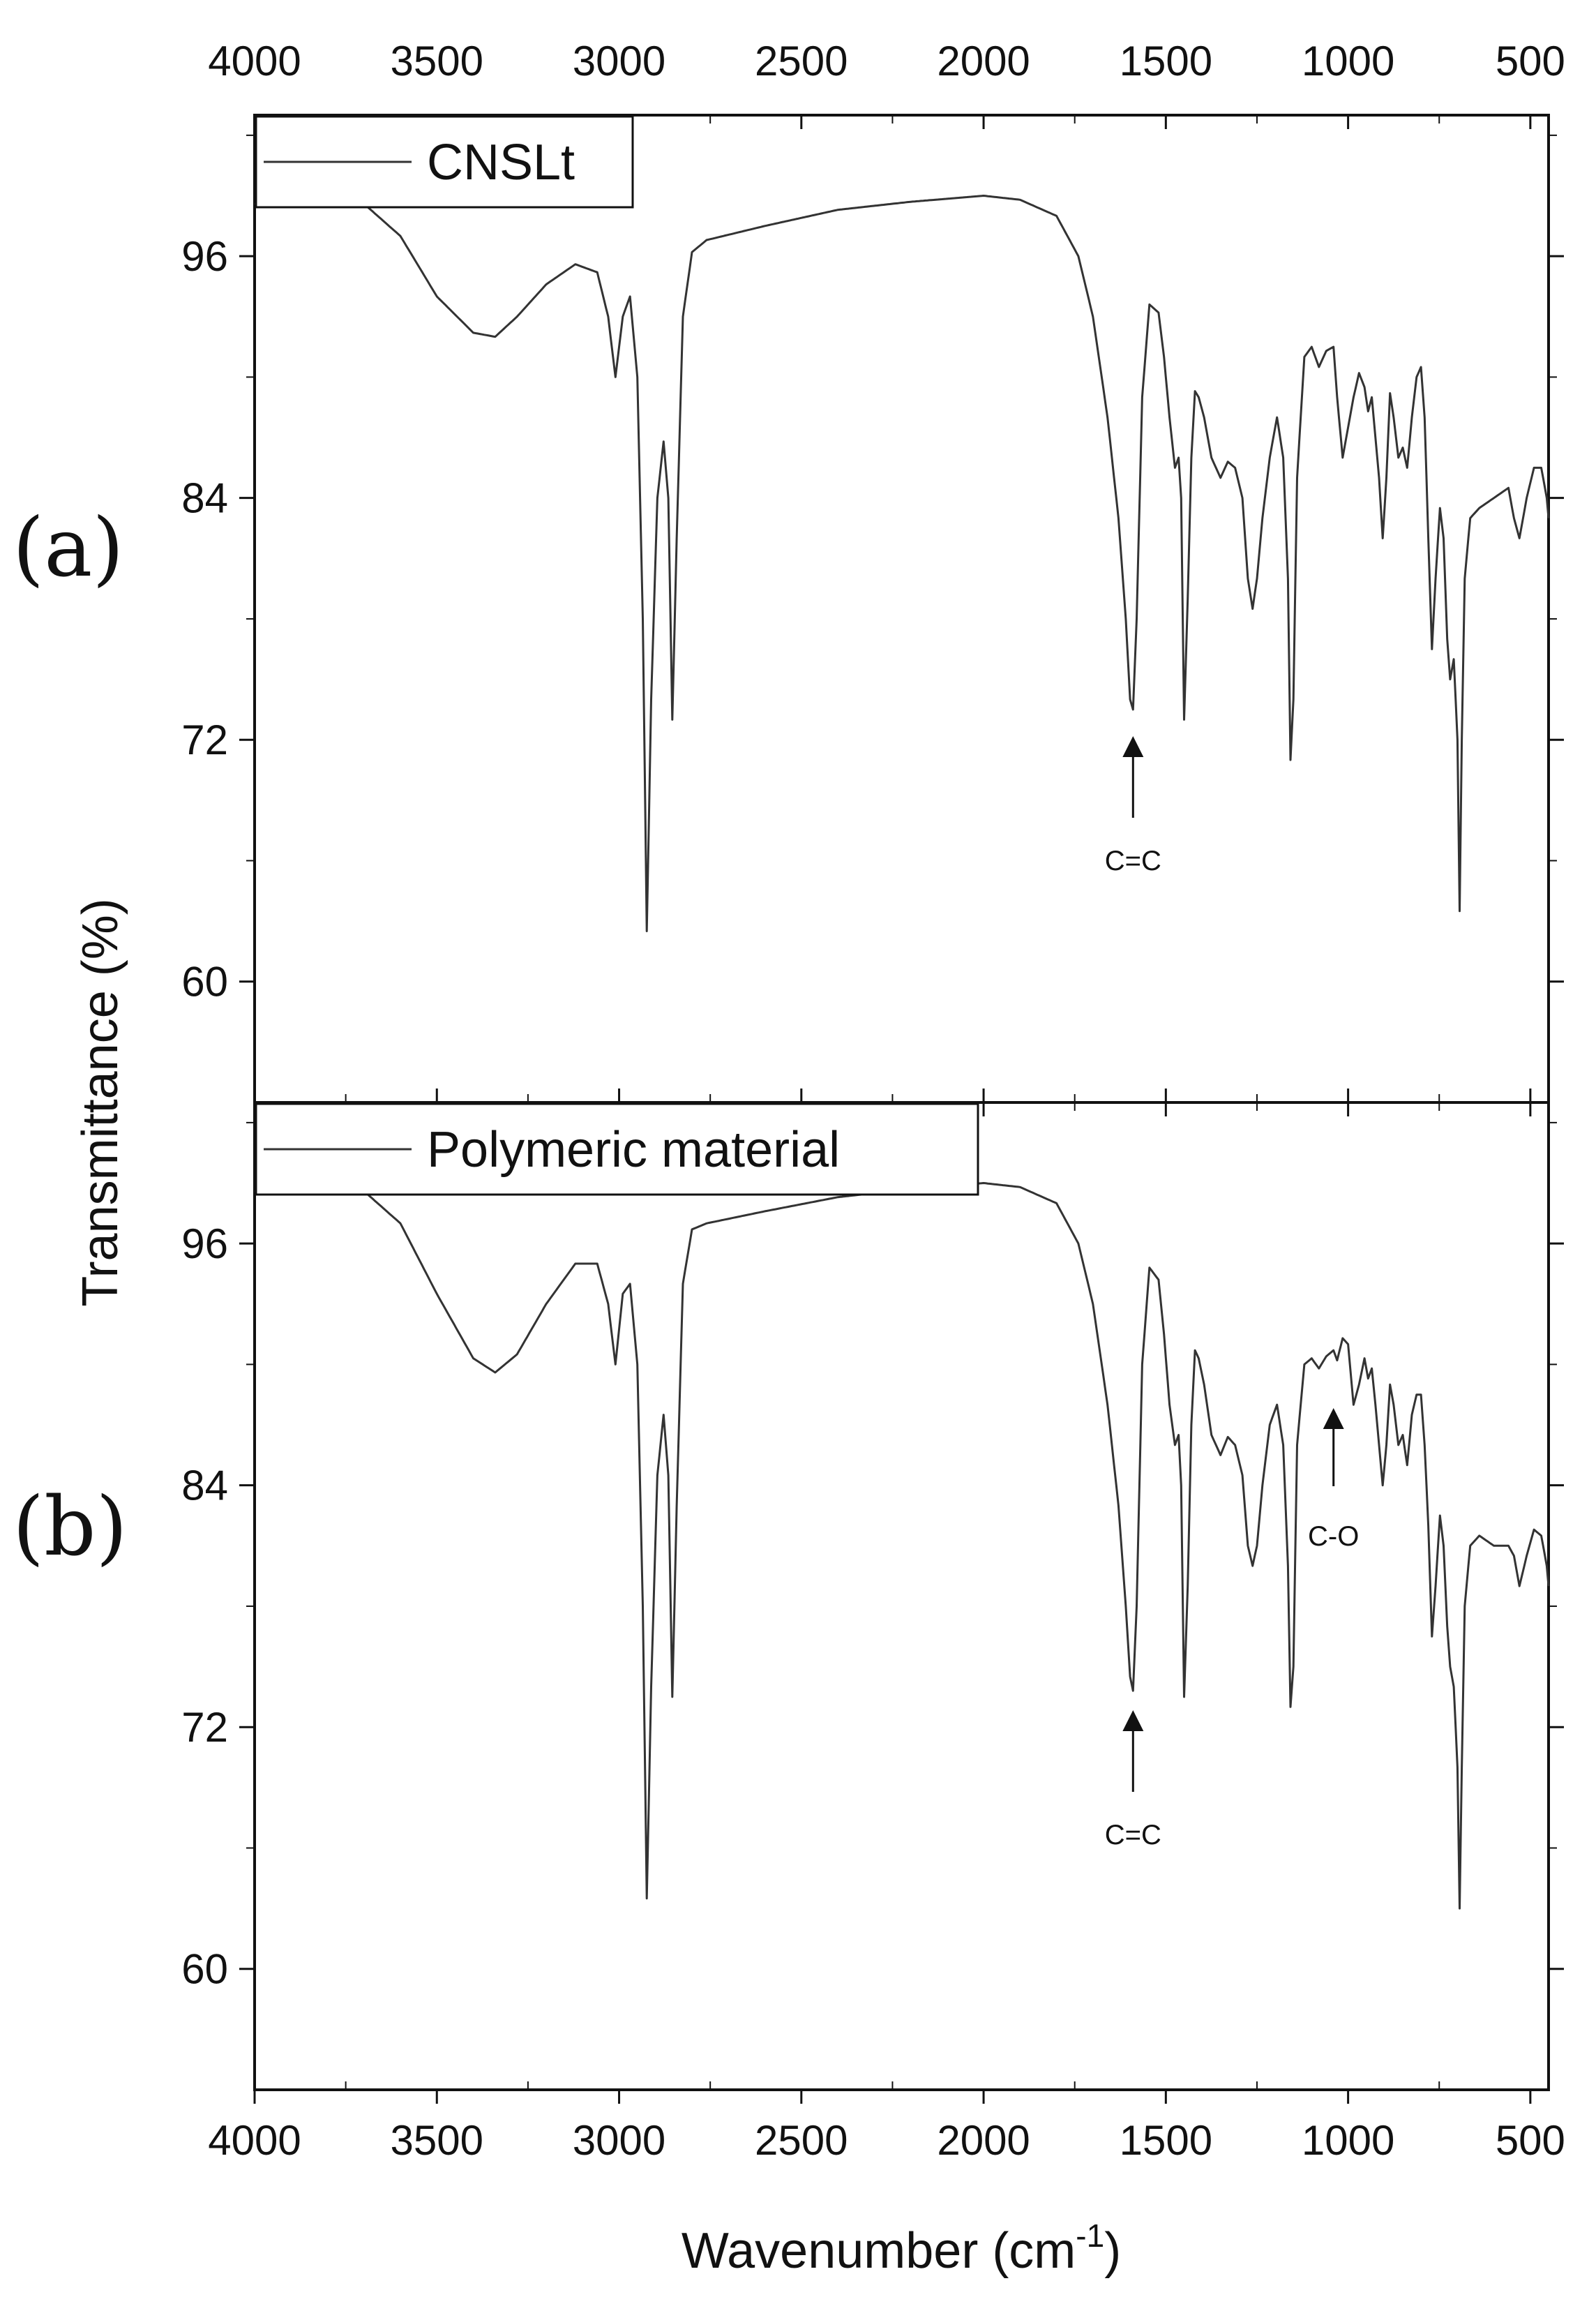  What do you see at coordinates (879, 2251) in the screenshot?
I see `x-axis-title-main: Wavenumber (cm` at bounding box center [879, 2251].